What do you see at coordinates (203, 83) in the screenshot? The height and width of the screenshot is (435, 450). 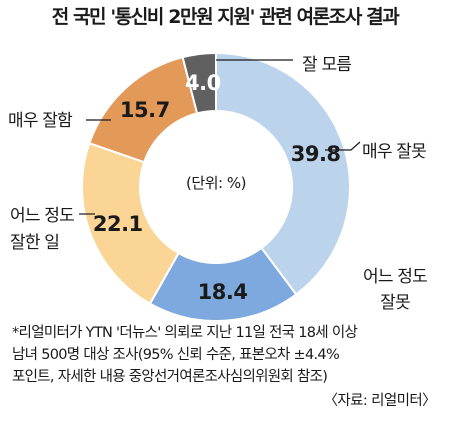 I see `slice-value-label: 4.0` at bounding box center [203, 83].